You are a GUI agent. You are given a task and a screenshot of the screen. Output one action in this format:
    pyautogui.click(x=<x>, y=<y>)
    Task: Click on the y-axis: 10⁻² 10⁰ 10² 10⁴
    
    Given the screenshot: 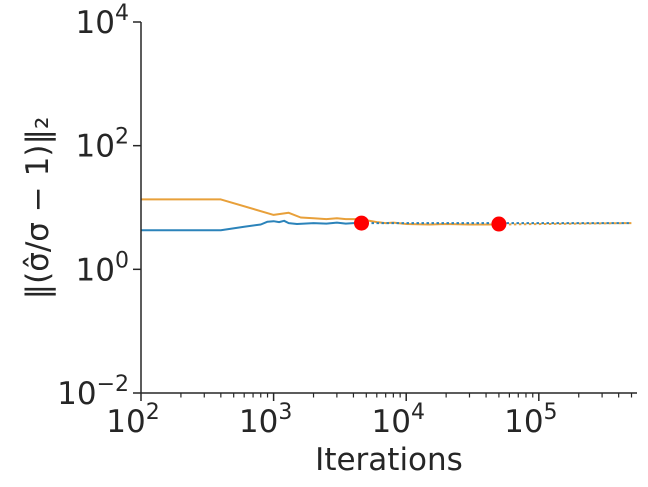 What is the action you would take?
    pyautogui.click(x=99, y=206)
    